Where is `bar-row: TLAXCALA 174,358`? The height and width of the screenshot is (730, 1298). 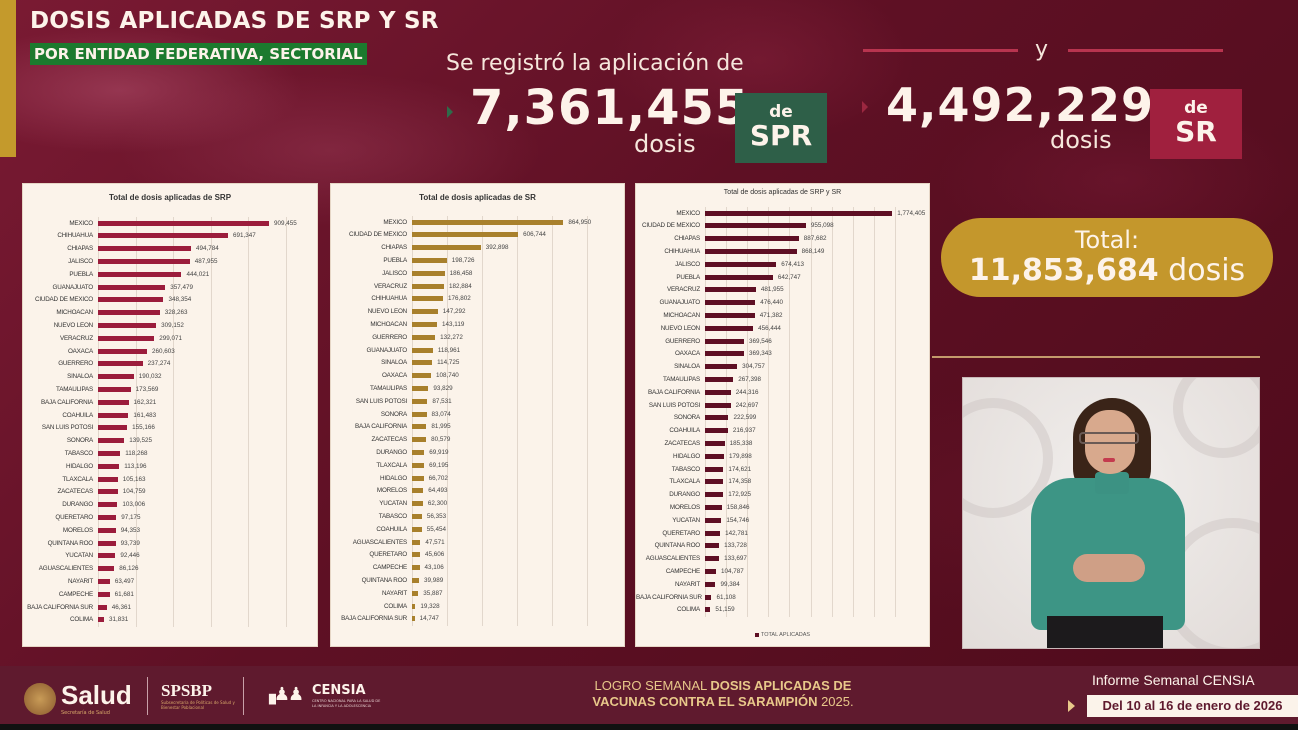
bar-row: TLAXCALA 174,358 is located at coordinates (782, 482).